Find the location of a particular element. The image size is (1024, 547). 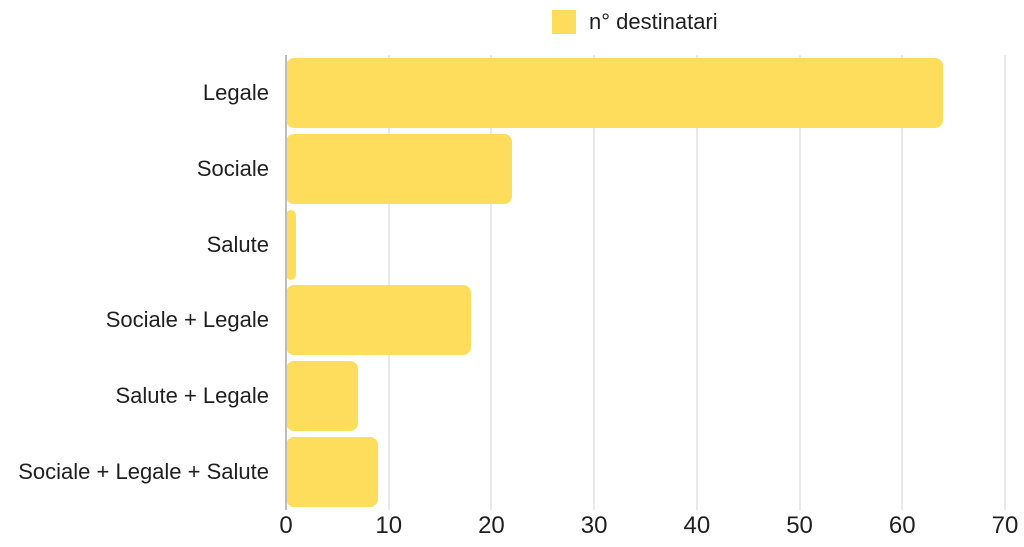

category-label-4: Salute + Legale is located at coordinates (192, 396).